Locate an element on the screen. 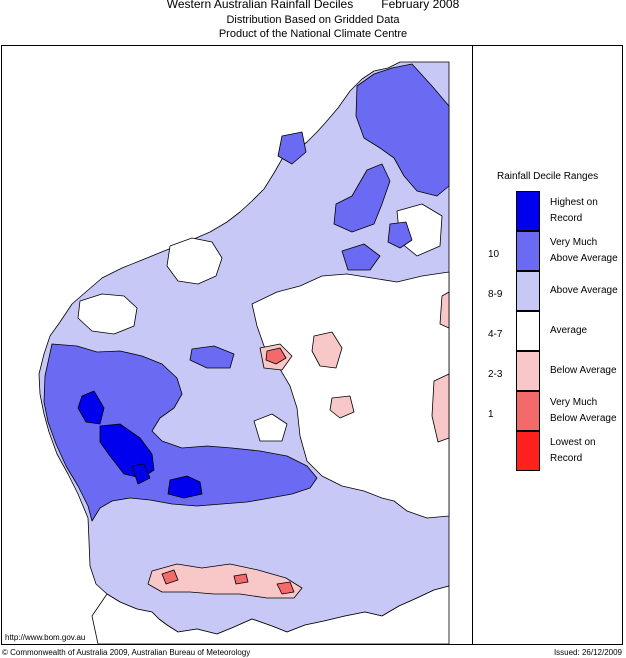  footer-url: http://www.bom.gov.au is located at coordinates (45, 637).